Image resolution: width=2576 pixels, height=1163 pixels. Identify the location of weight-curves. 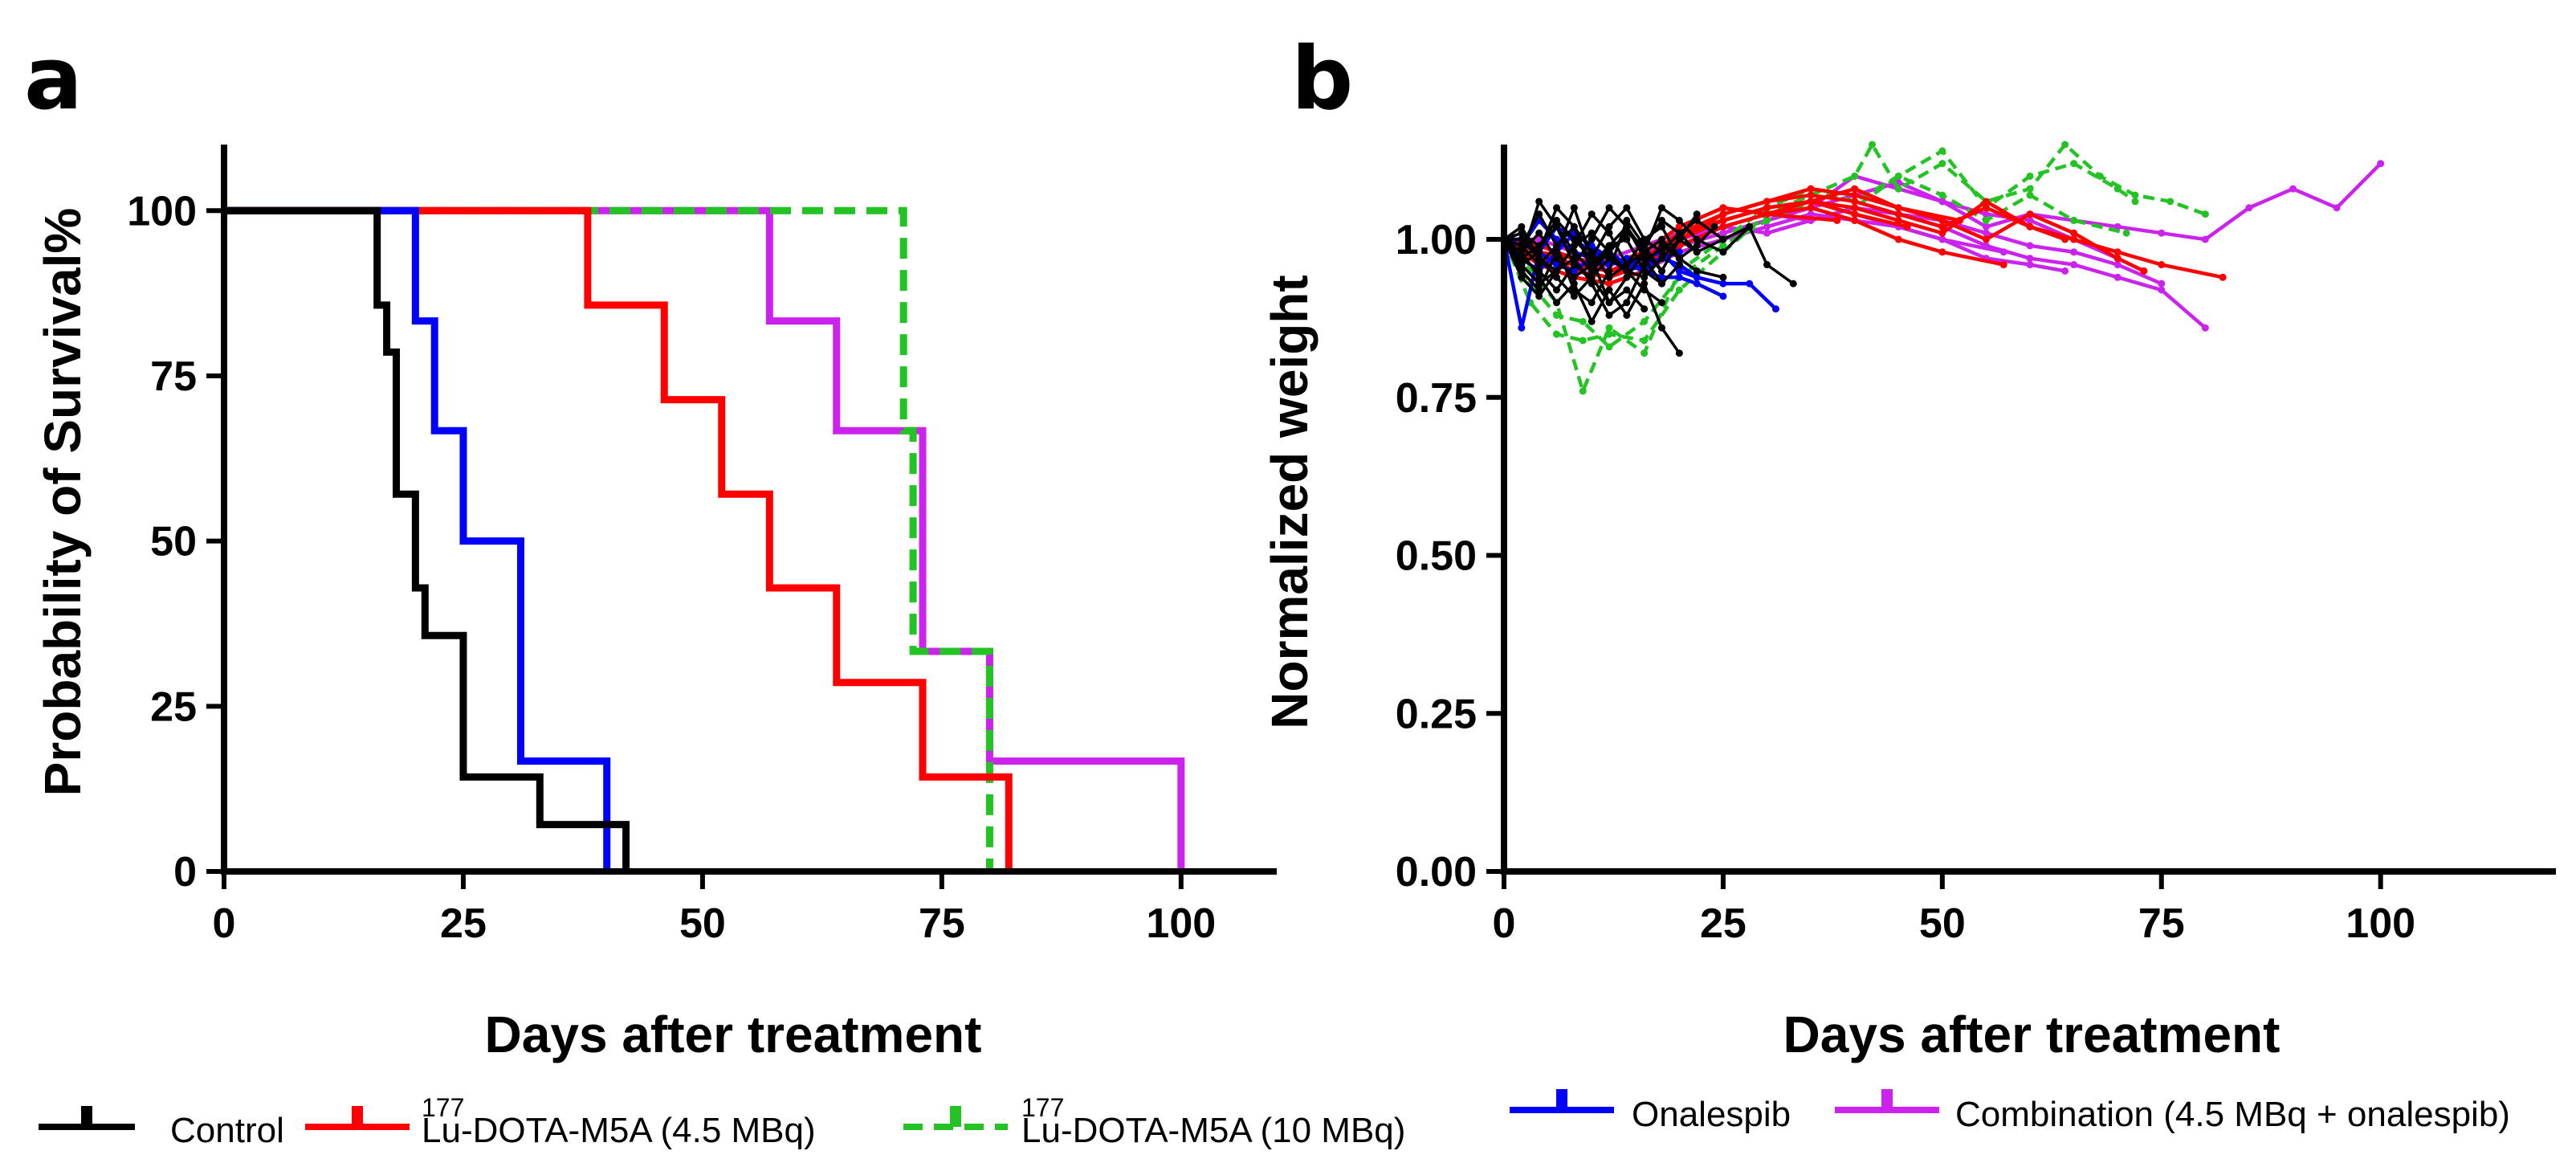
(1944, 268).